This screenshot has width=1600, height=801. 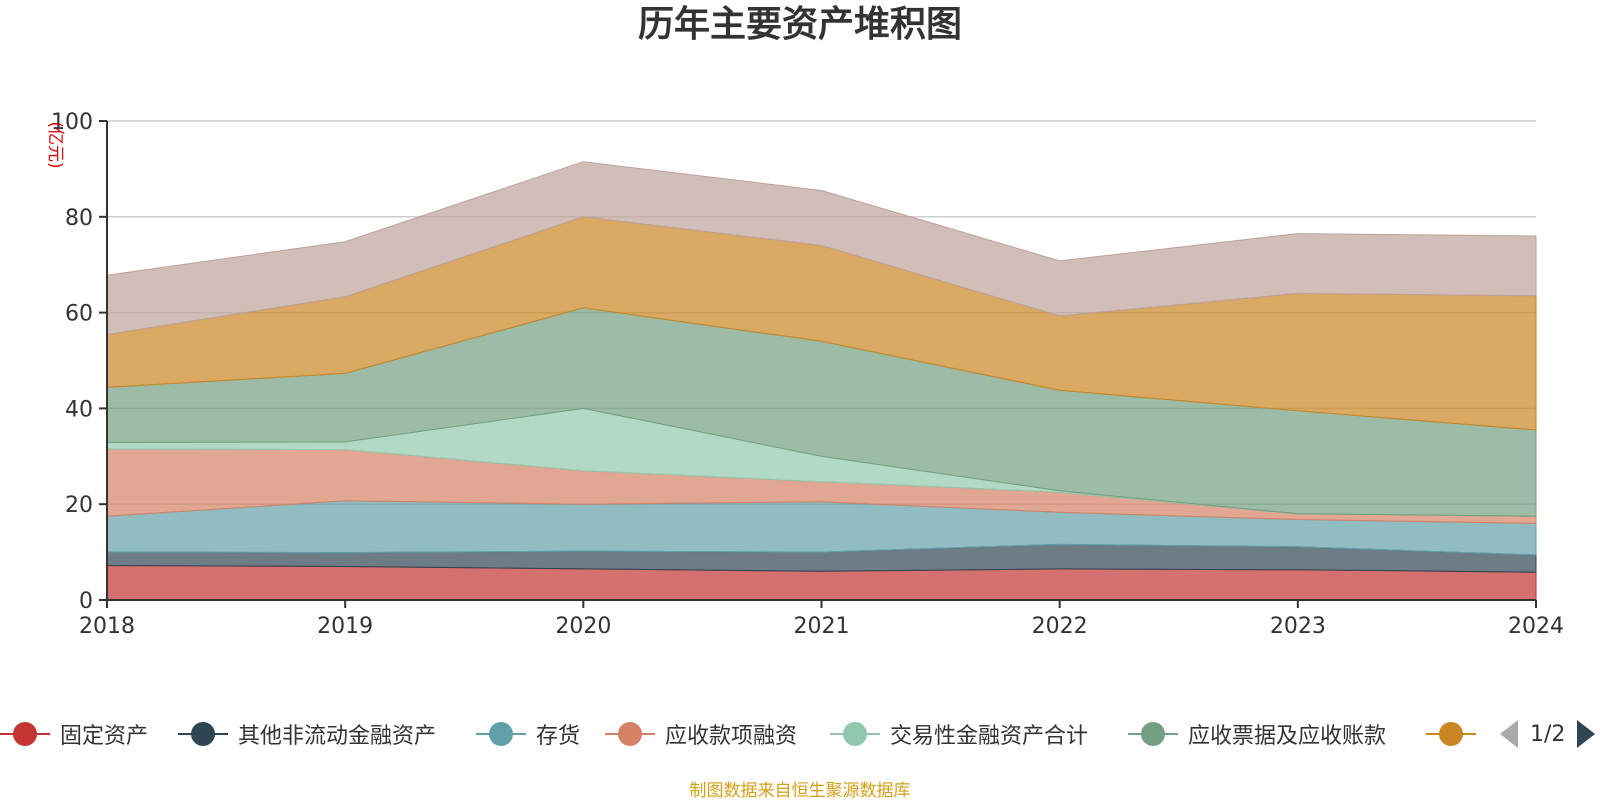 I want to click on legend-item-5: 应收票据及应收账款, so click(x=1257, y=734).